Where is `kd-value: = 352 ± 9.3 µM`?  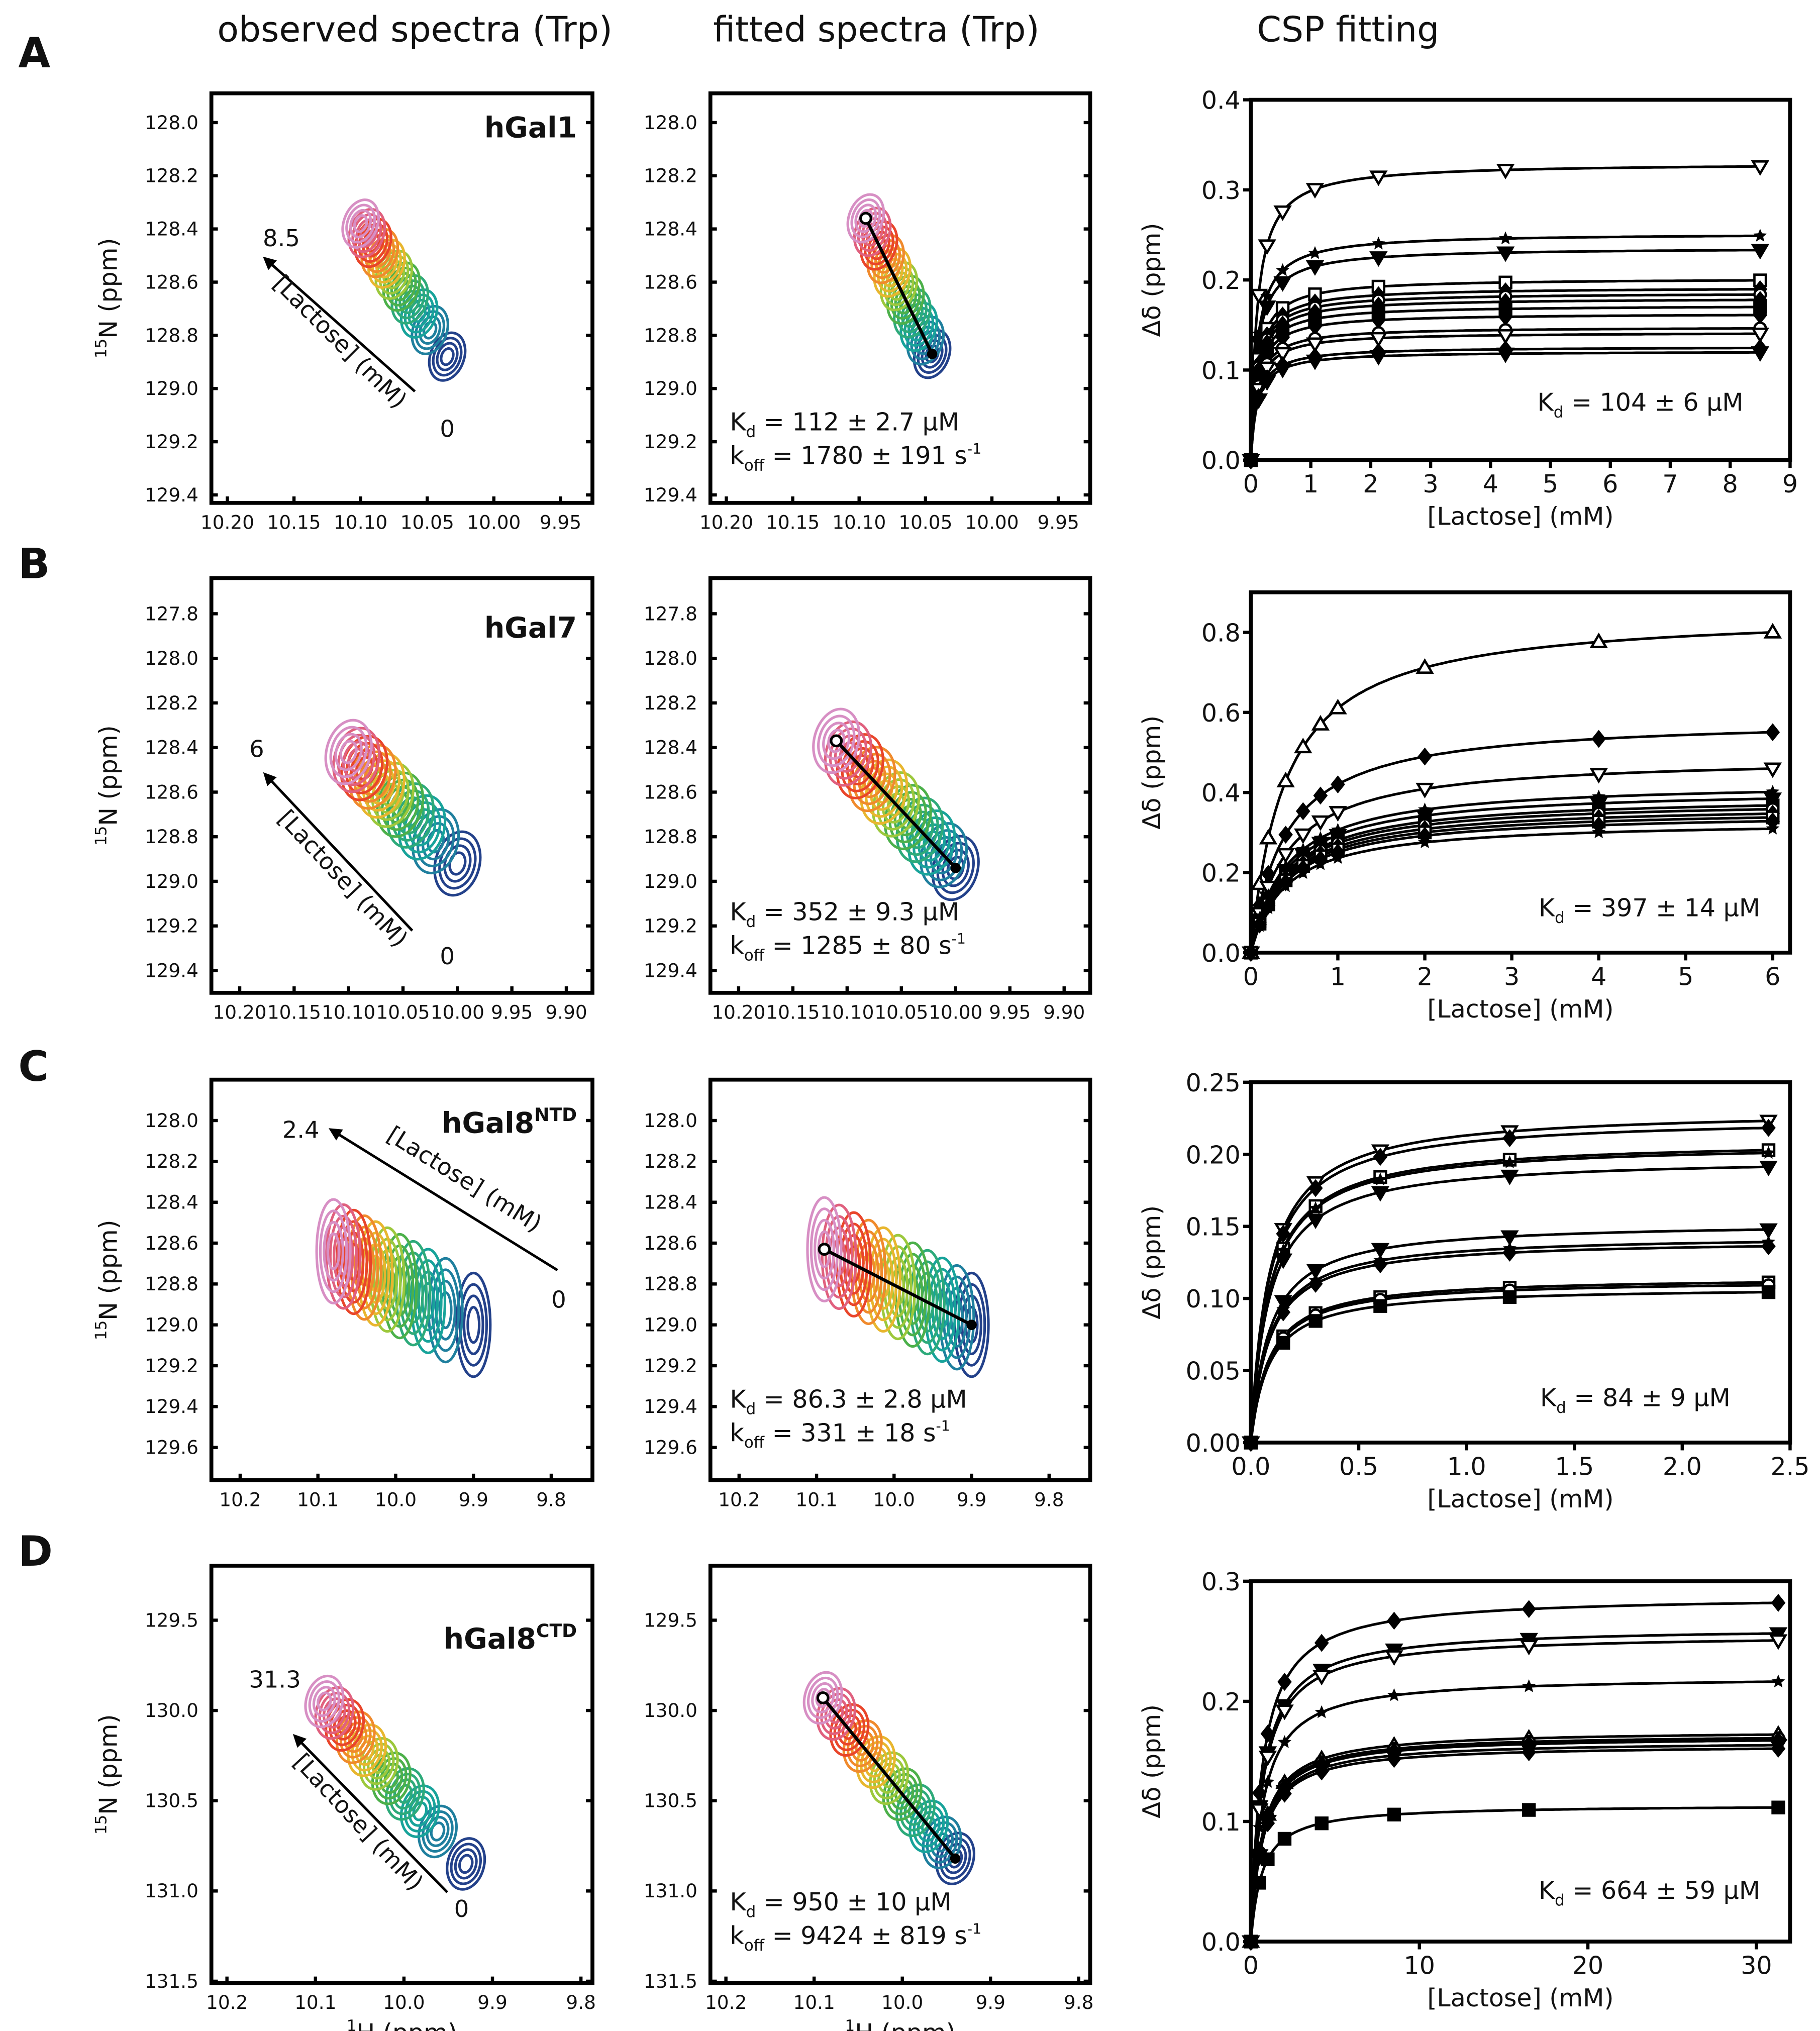 kd-value: = 352 ± 9.3 µM is located at coordinates (857, 911).